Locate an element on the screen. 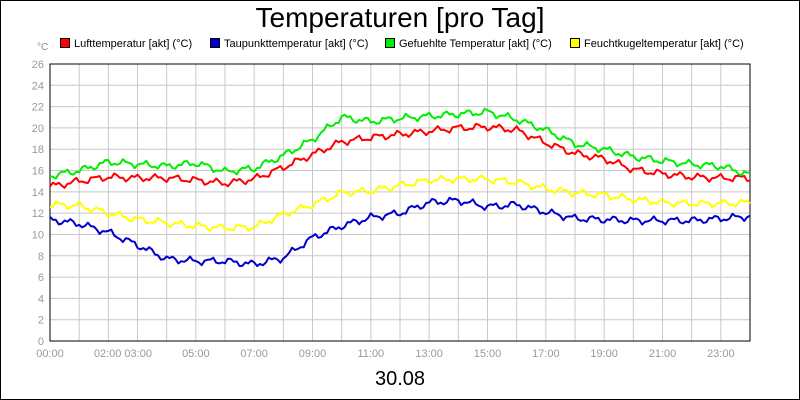 The width and height of the screenshot is (800, 400). x-tick-label: 17:00 is located at coordinates (546, 354).